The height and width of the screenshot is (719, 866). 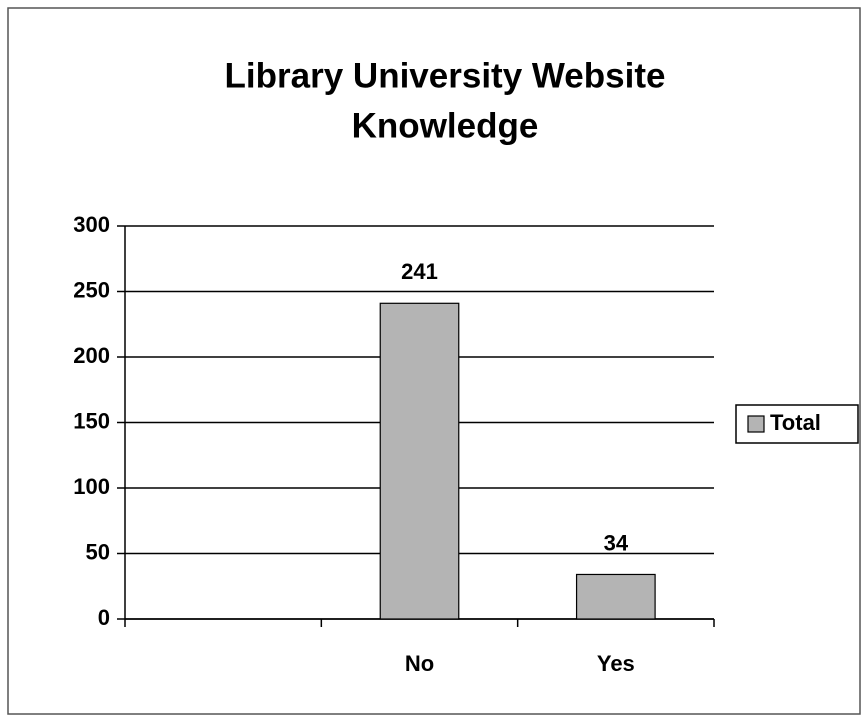 What do you see at coordinates (756, 424) in the screenshot?
I see `legend-swatch` at bounding box center [756, 424].